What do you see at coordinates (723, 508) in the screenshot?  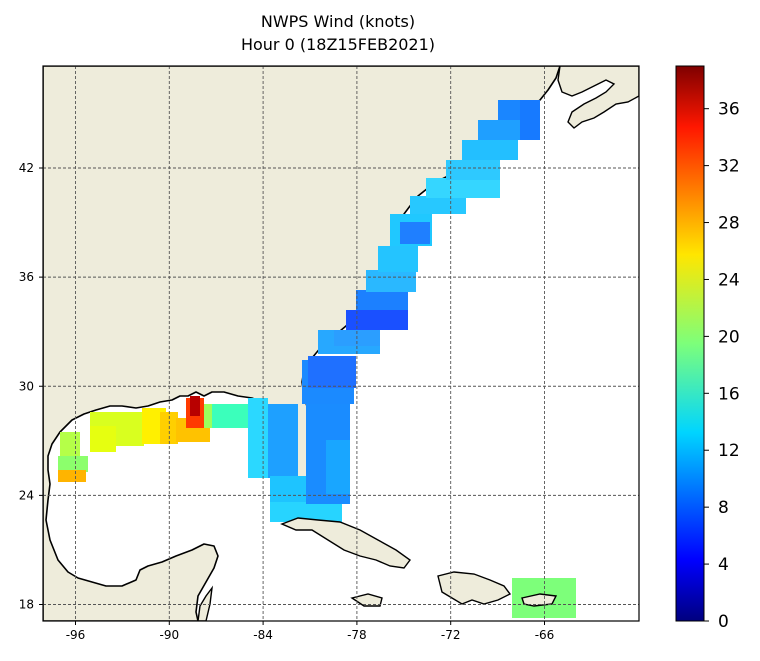 I see `colorbar-tick-label: 8` at bounding box center [723, 508].